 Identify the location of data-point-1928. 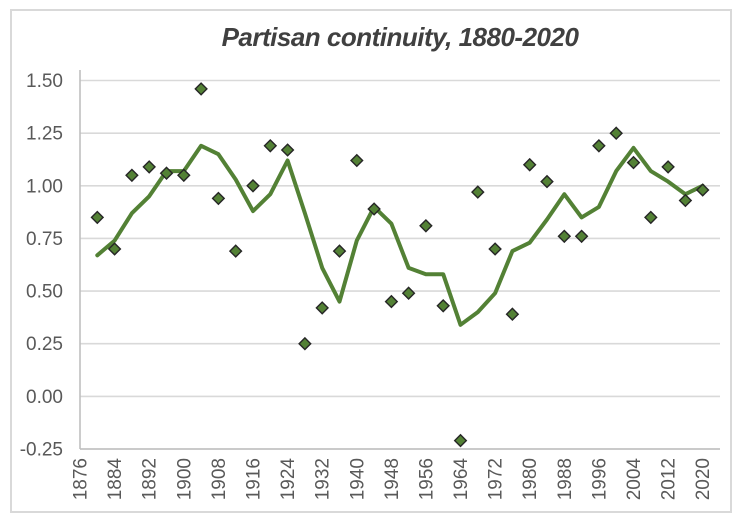
(305, 343).